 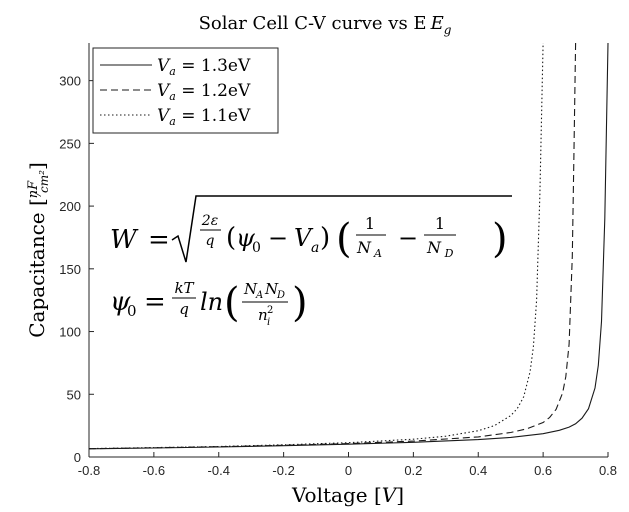 I want to click on equation-width: W = 2ε q ( ψ 0 − V a ) ( 1 N A − 1 N D ), so click(x=311, y=229).